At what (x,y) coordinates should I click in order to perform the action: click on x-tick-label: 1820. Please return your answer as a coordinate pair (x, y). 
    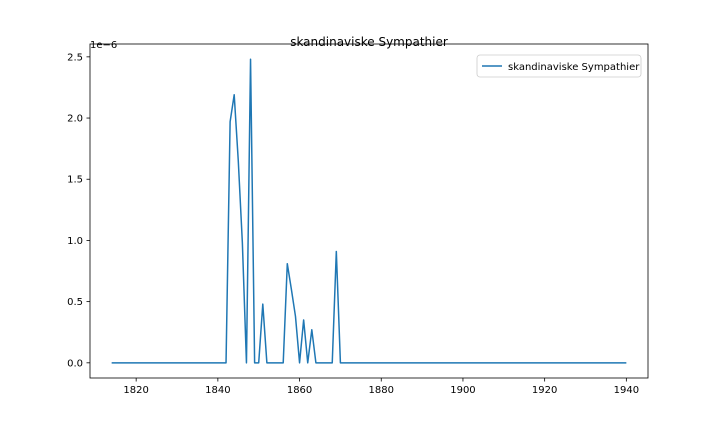
    Looking at the image, I should click on (135, 390).